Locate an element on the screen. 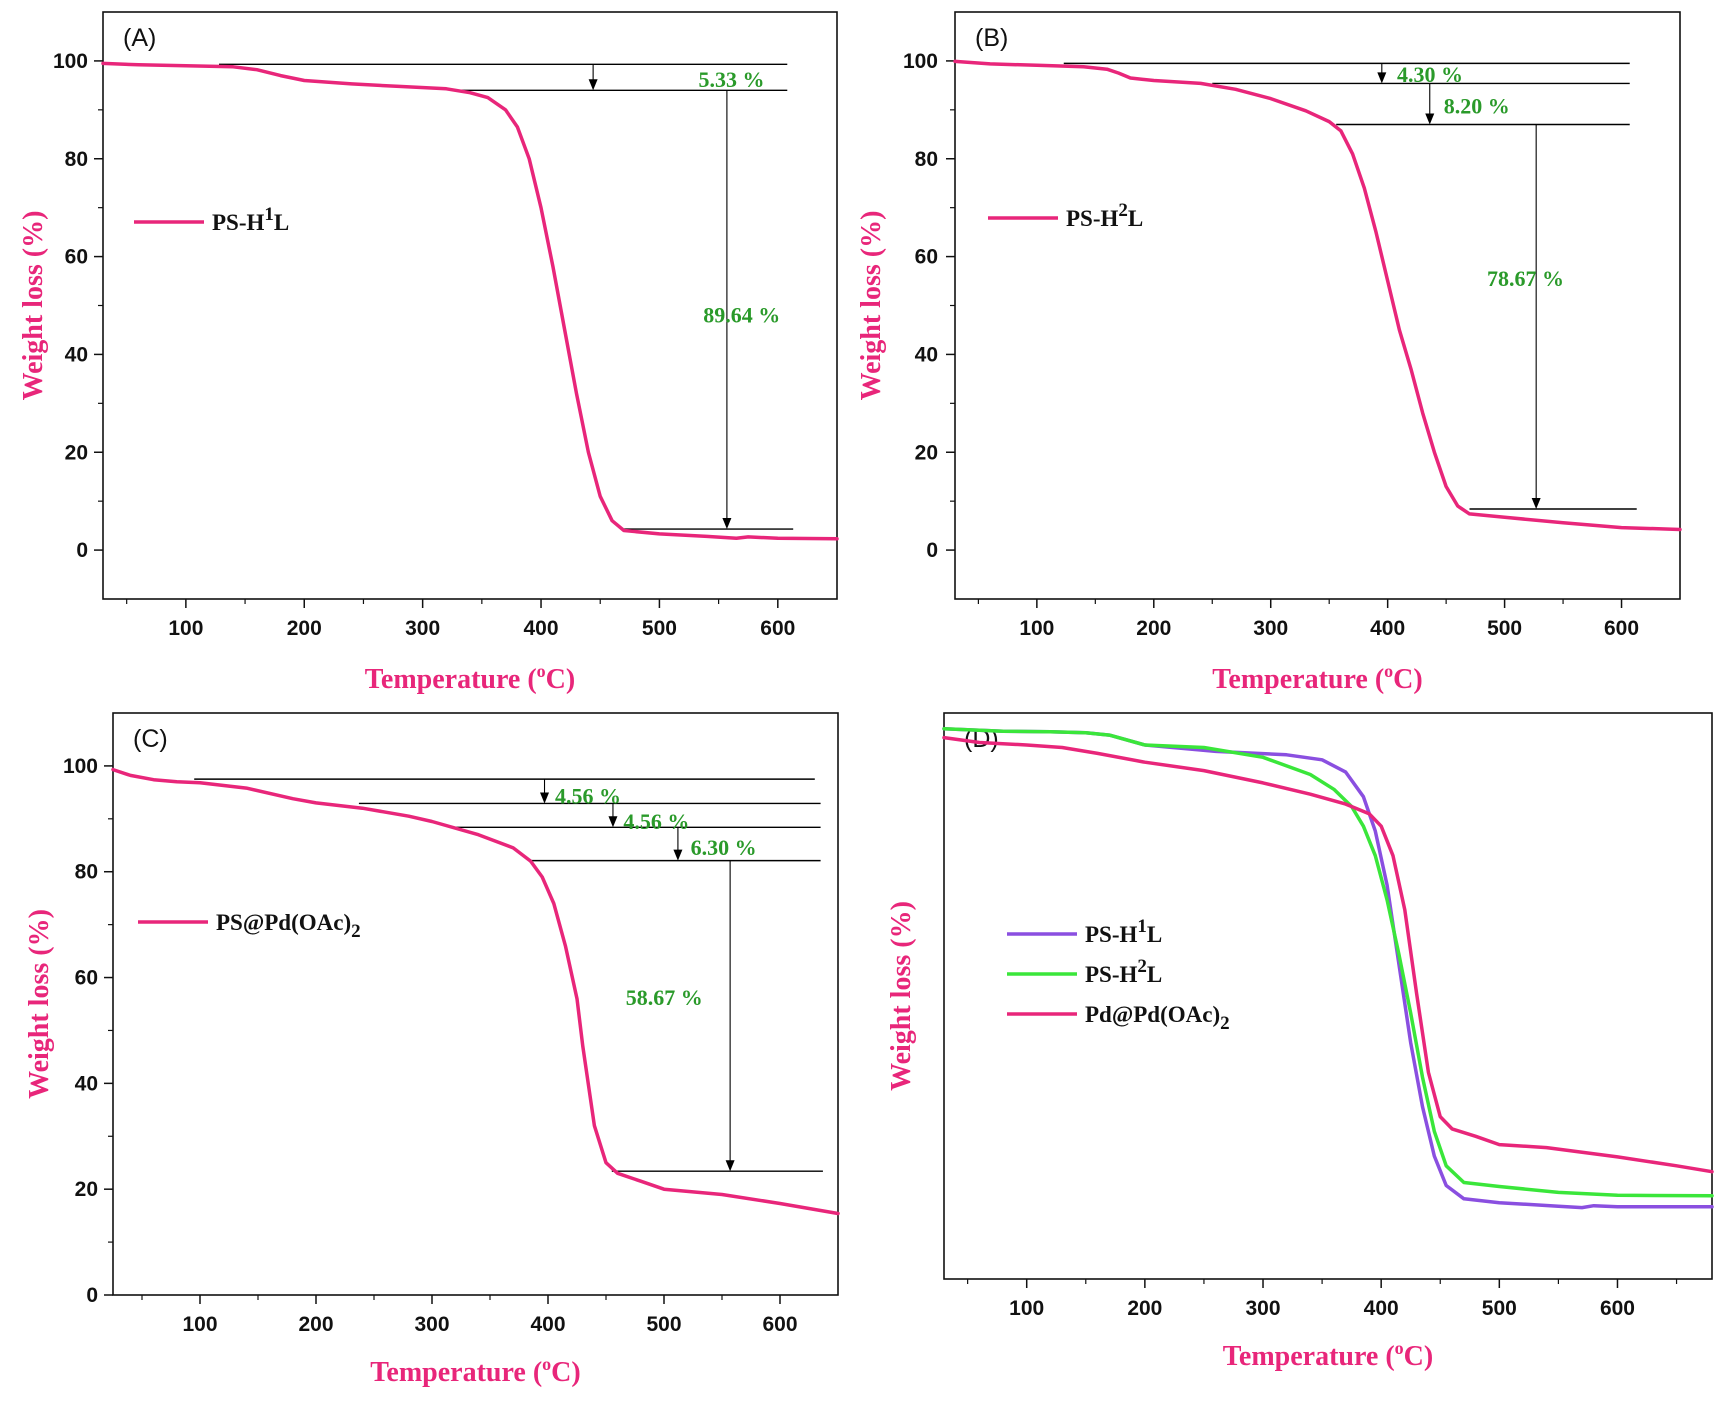 This screenshot has height=1410, width=1719. annotation-label: 5.33 % is located at coordinates (731, 79).